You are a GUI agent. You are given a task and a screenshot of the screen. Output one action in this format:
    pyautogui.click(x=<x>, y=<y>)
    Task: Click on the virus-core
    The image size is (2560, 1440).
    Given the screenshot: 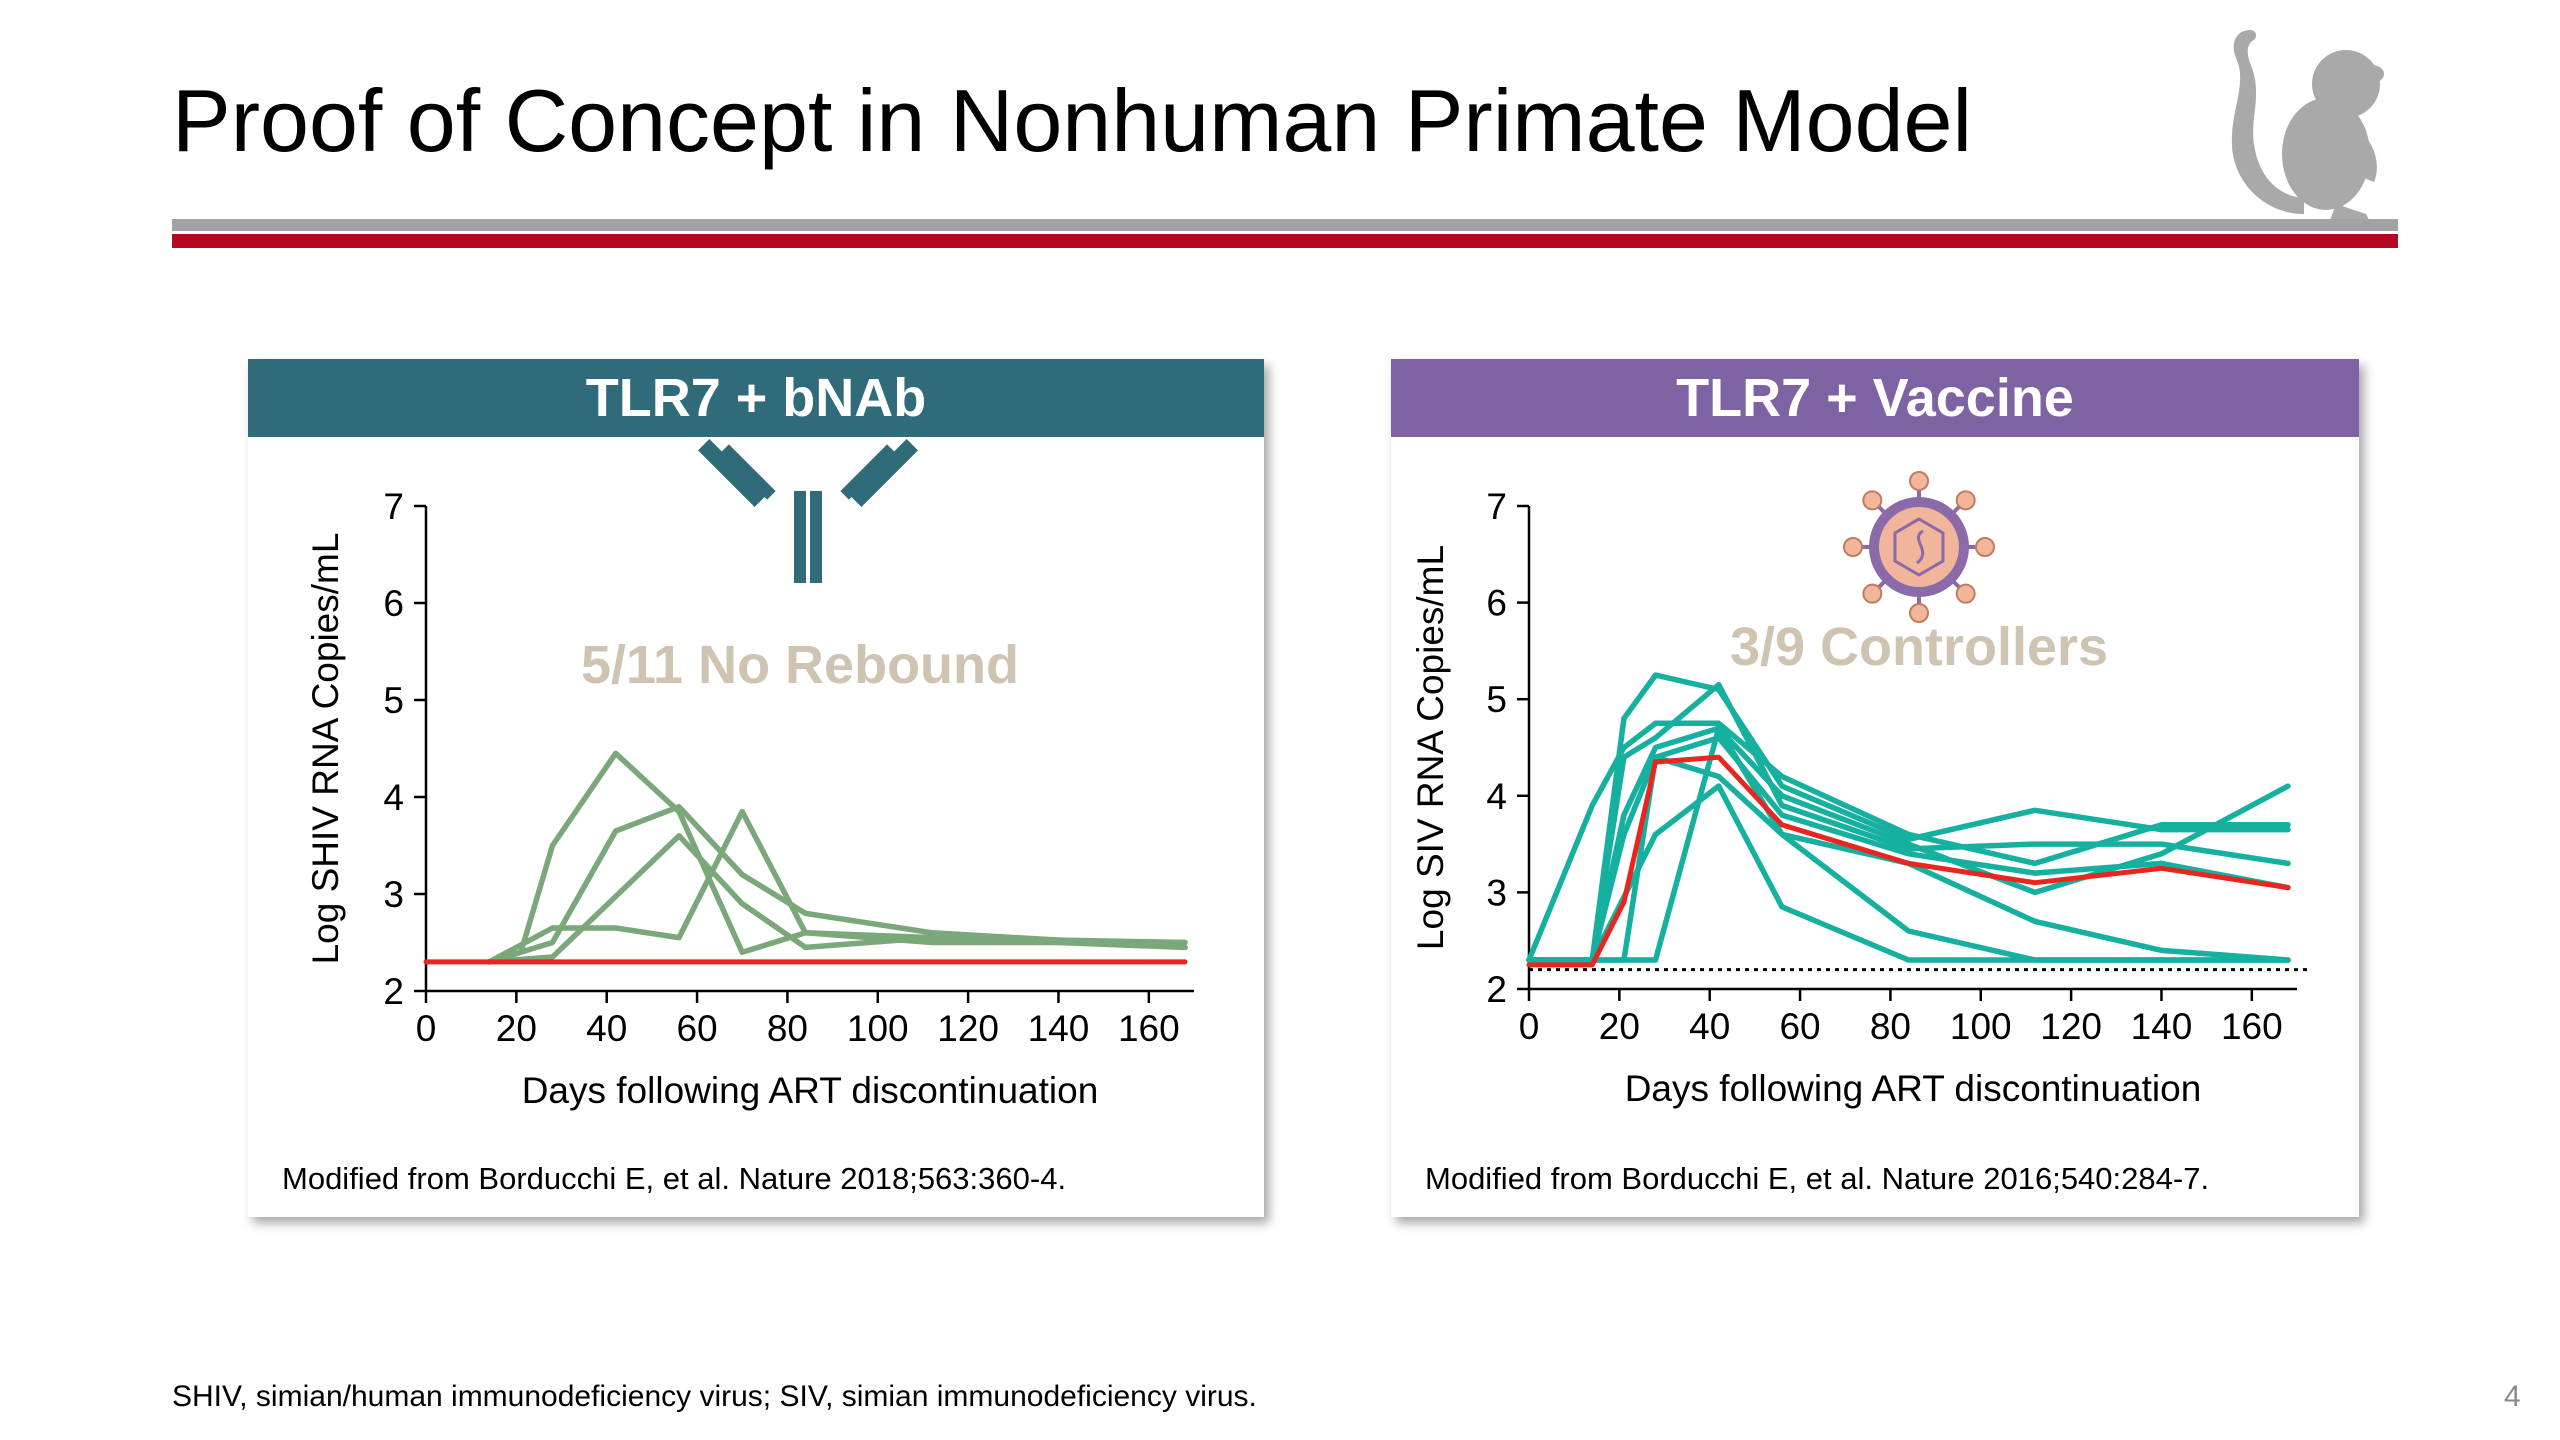 What is the action you would take?
    pyautogui.click(x=1919, y=547)
    